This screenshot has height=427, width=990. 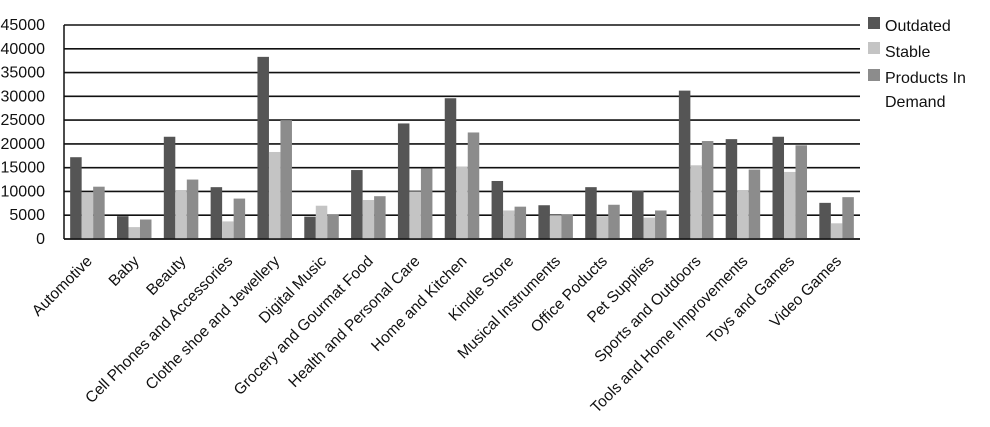 I want to click on legend-label: Stable, so click(x=907, y=52).